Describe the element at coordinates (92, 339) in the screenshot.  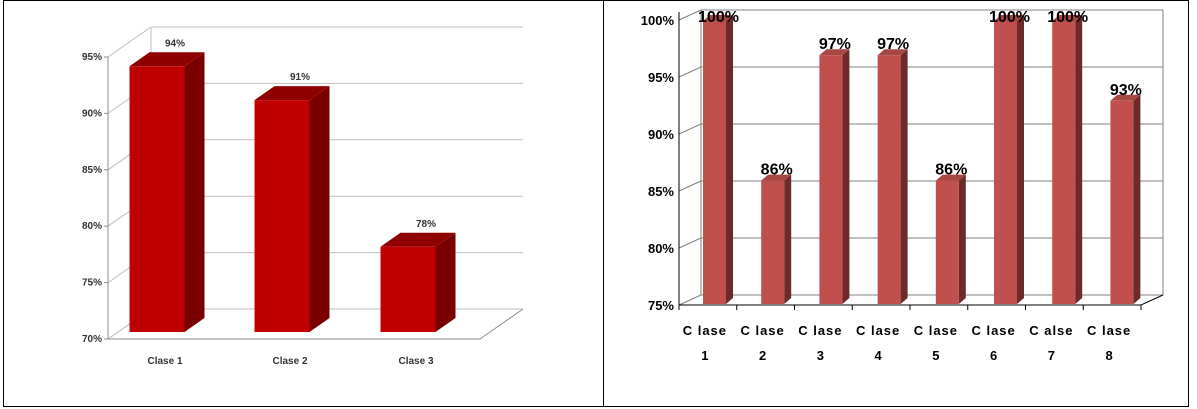
I see `y-tick-label: 70%` at that location.